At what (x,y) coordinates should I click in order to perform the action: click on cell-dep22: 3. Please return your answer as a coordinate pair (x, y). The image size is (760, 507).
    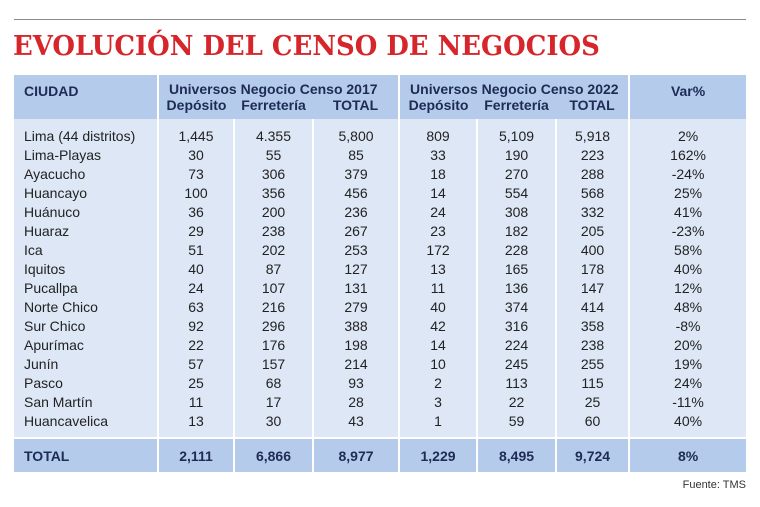
    Looking at the image, I should click on (439, 402).